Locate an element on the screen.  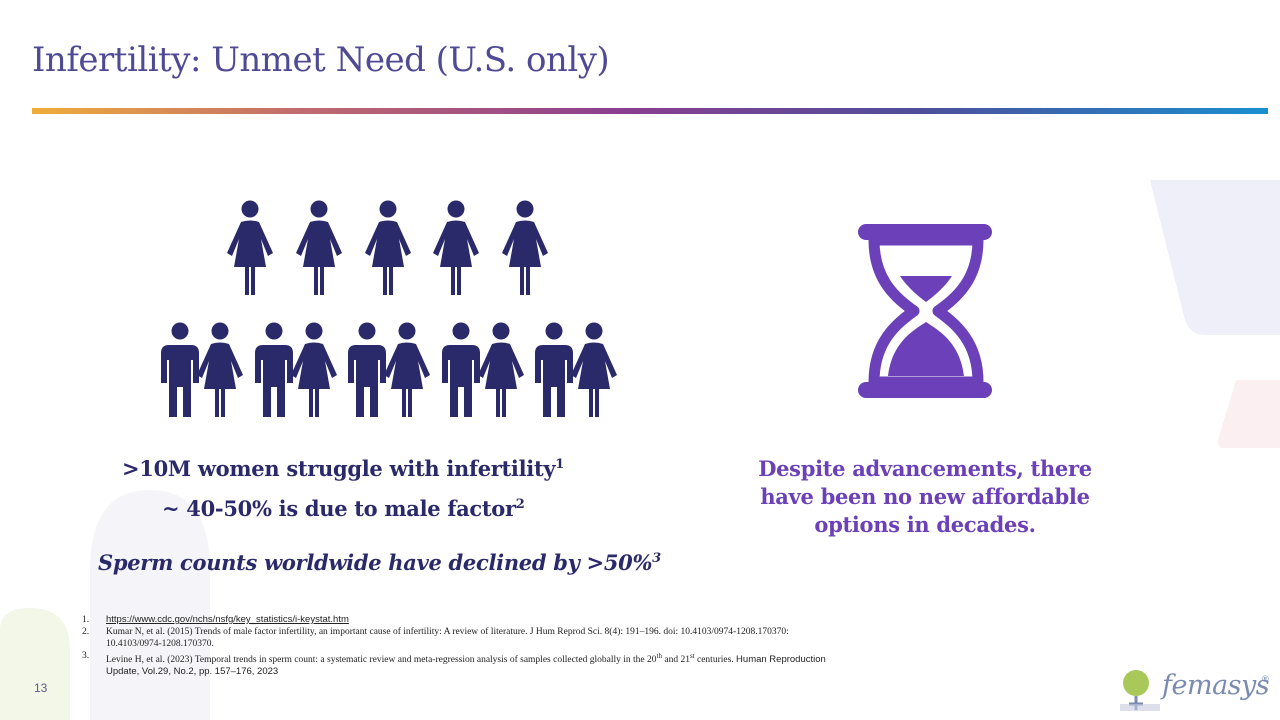
slide-title: Infertility: Unmet Need (U.S. only) is located at coordinates (321, 60).